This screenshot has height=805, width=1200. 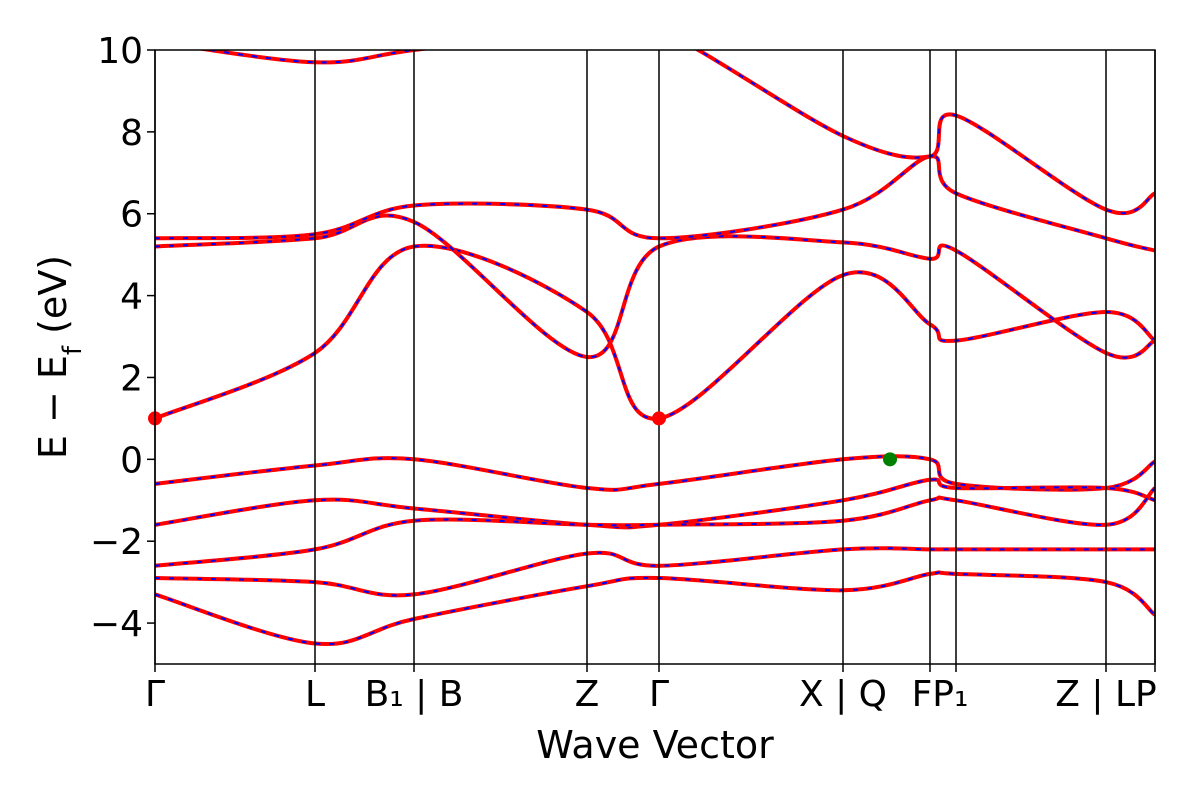 What do you see at coordinates (1105, 694) in the screenshot?
I see `x-tick-label-7: Z | LP` at bounding box center [1105, 694].